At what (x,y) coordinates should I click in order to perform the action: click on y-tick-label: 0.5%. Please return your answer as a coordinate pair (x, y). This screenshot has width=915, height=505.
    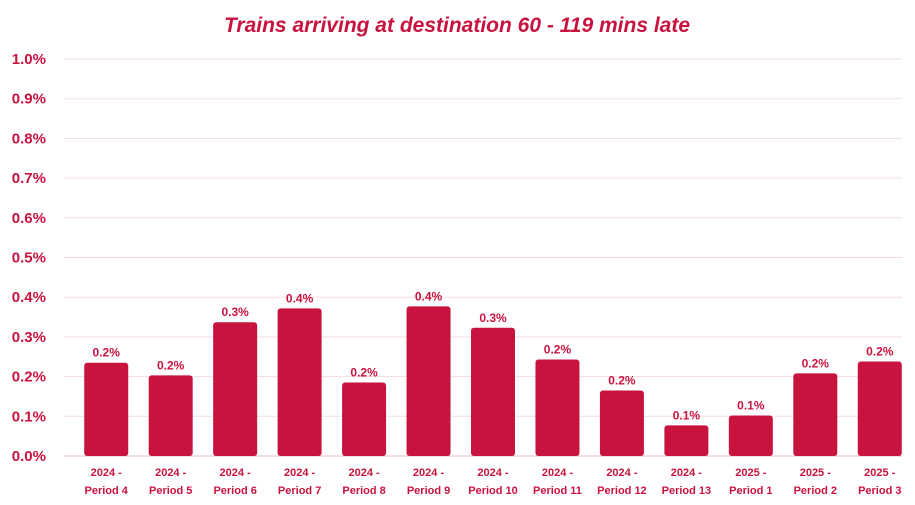
    Looking at the image, I should click on (29, 258).